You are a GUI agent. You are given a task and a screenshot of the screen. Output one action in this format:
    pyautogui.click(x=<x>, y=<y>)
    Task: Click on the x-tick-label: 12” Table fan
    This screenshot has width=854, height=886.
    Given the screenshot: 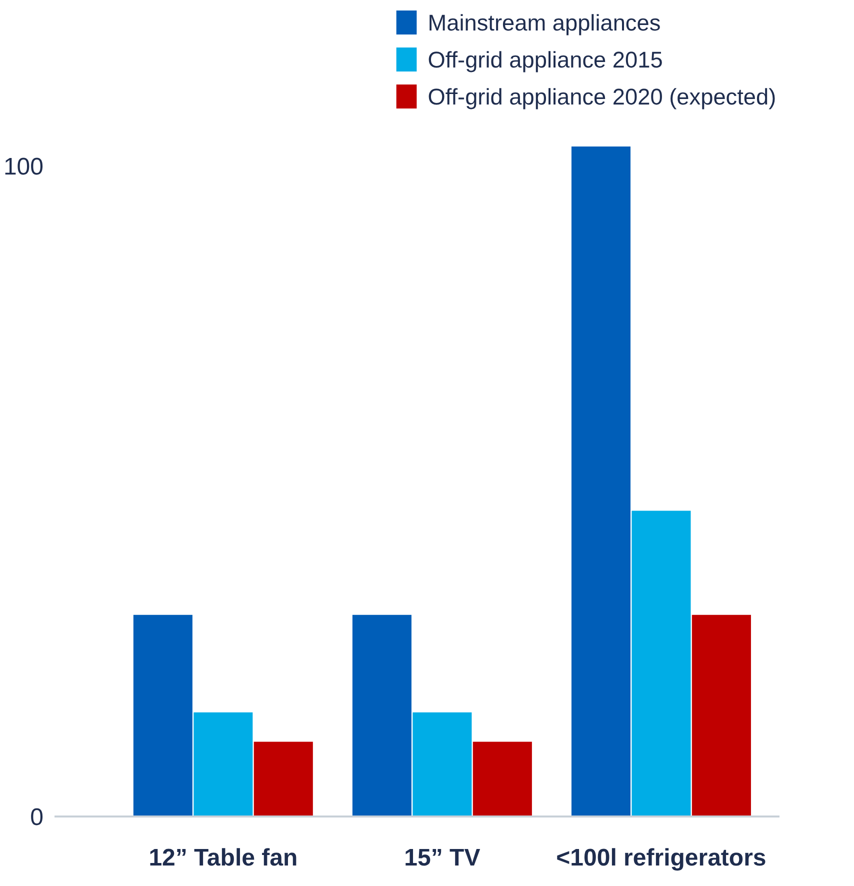 What is the action you would take?
    pyautogui.click(x=223, y=858)
    